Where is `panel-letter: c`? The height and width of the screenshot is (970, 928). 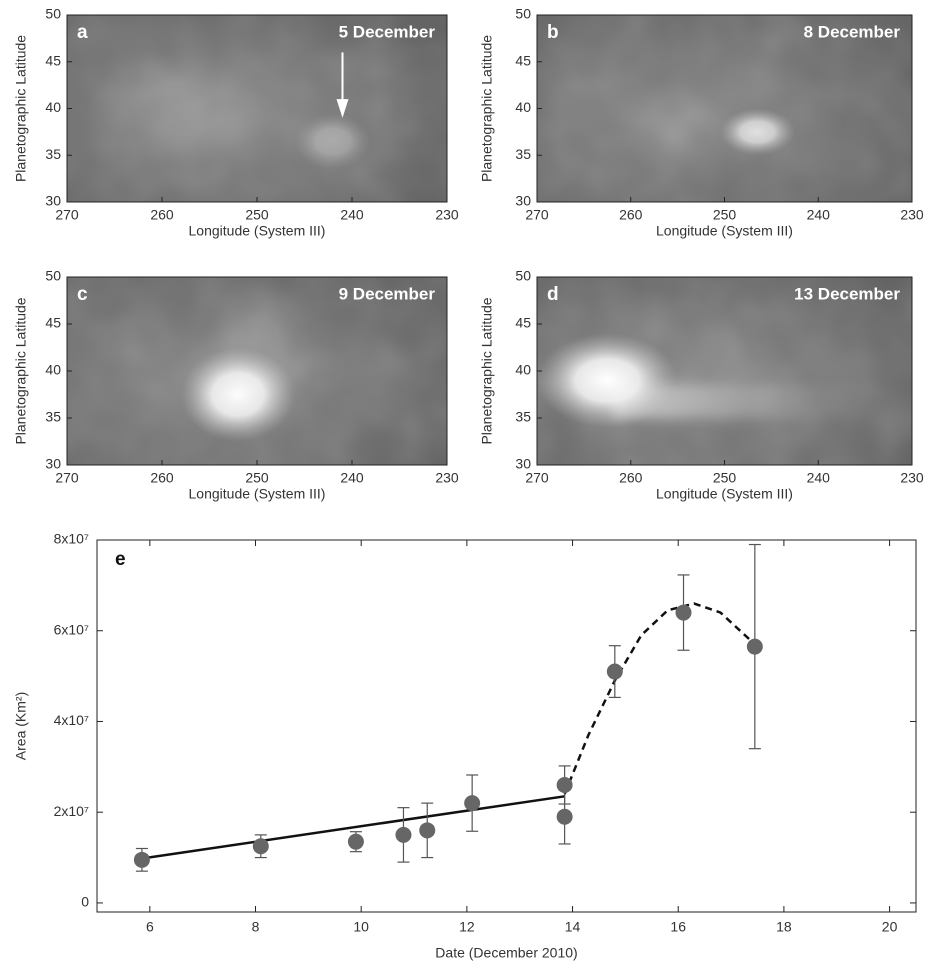
panel-letter: c is located at coordinates (82, 294).